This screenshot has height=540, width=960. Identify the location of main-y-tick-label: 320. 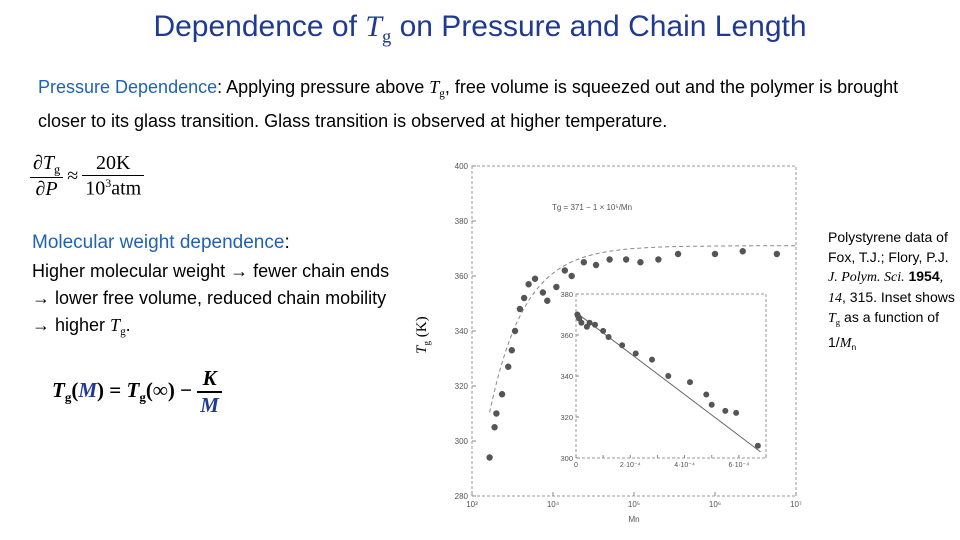
(462, 386).